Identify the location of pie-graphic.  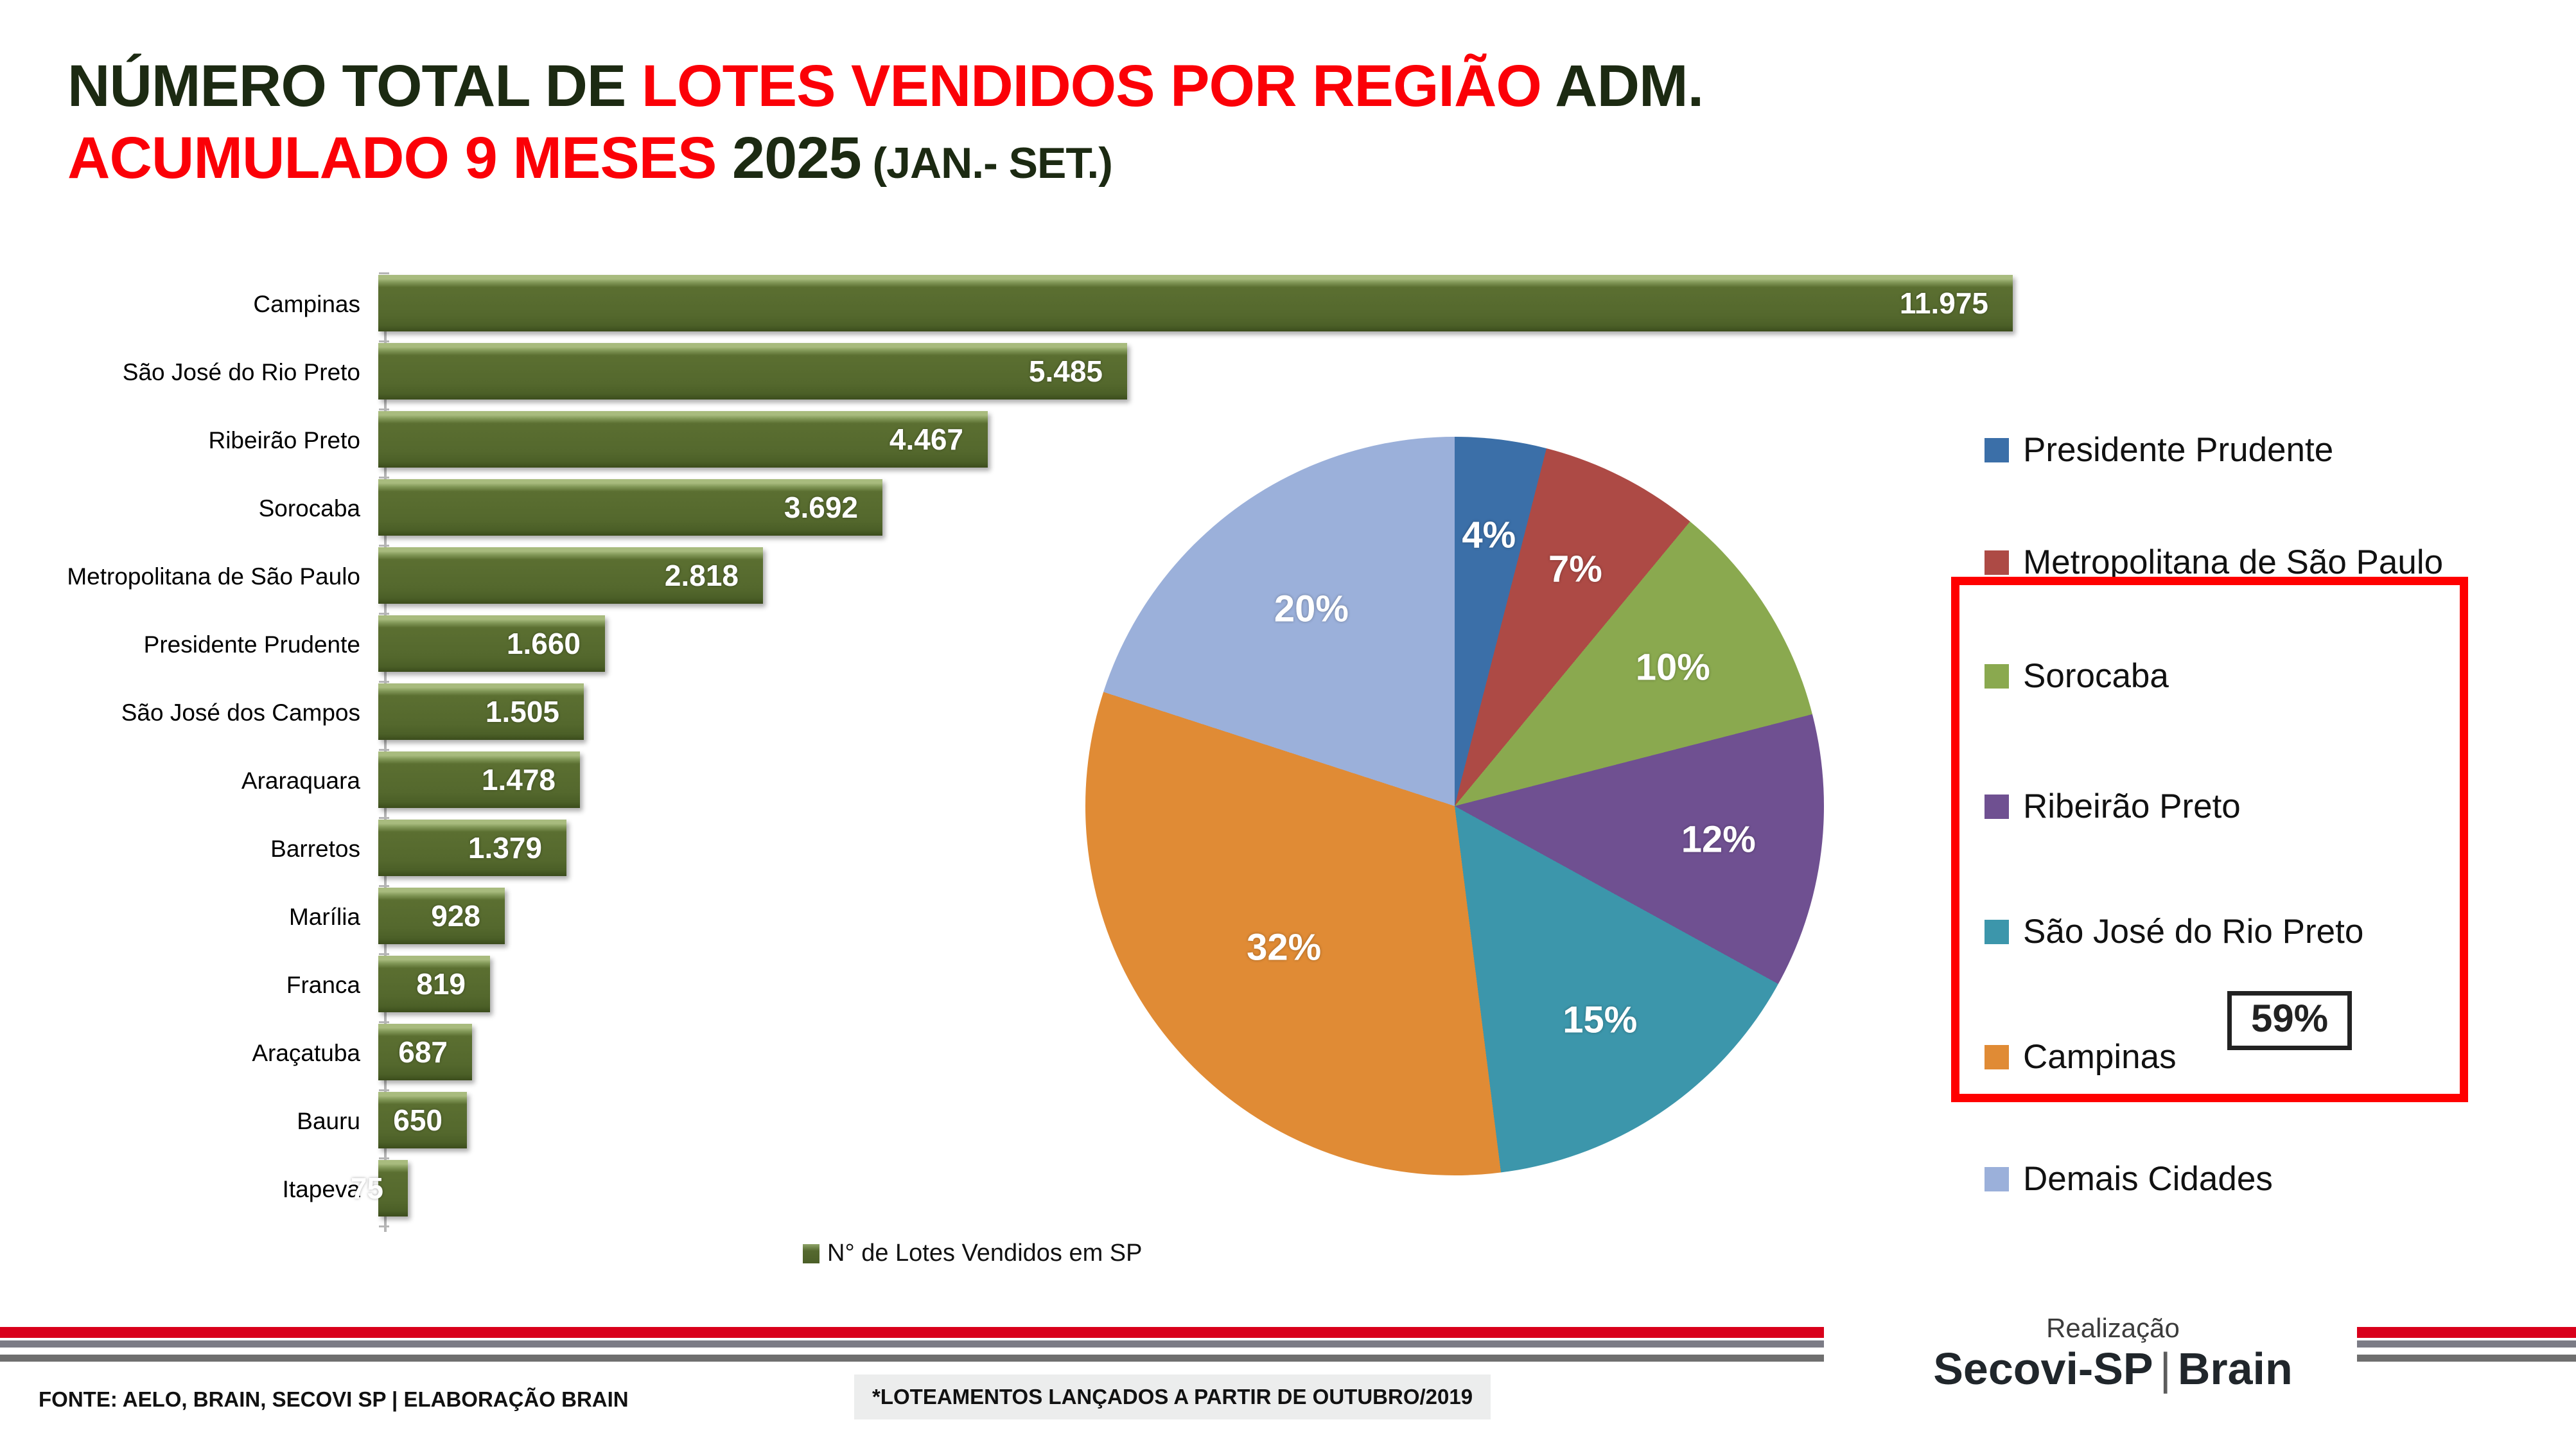
(1455, 806).